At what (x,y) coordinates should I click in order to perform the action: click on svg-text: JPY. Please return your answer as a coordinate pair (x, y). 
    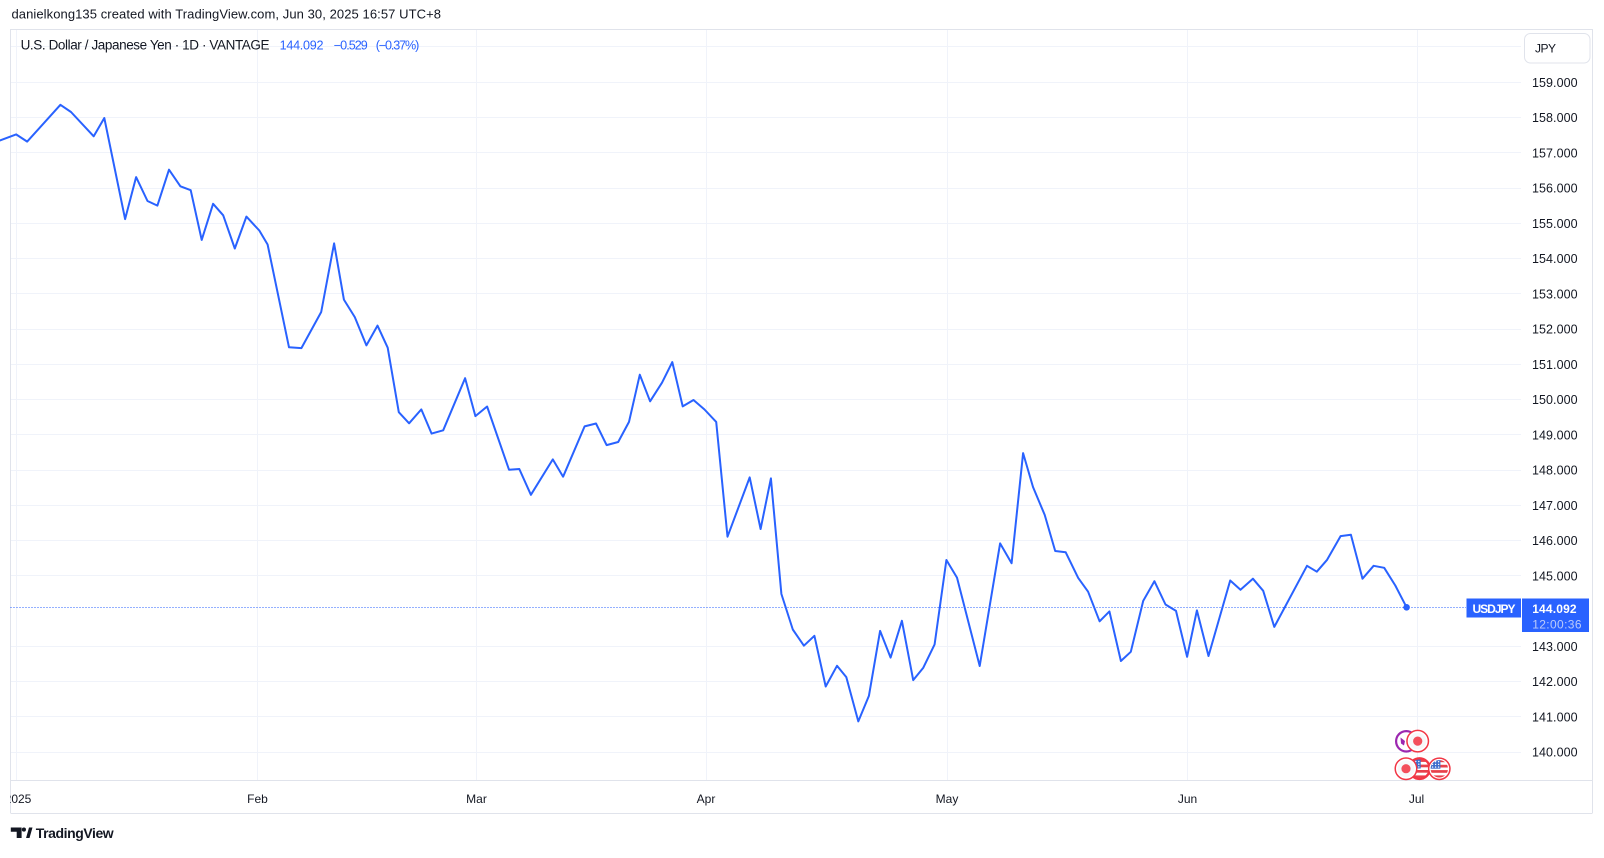
    Looking at the image, I should click on (1545, 49).